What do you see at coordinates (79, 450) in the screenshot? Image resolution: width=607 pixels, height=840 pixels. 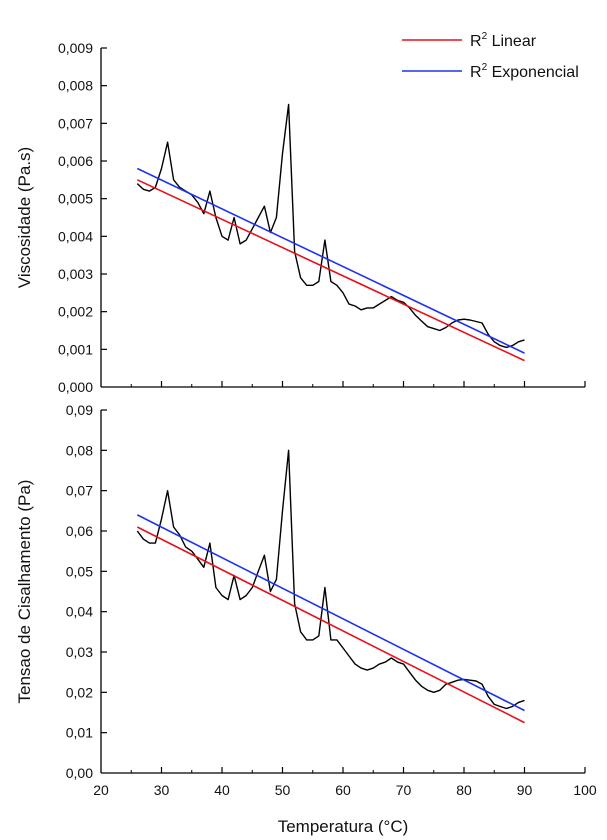 I see `shear-y-tick-label: 0,08` at bounding box center [79, 450].